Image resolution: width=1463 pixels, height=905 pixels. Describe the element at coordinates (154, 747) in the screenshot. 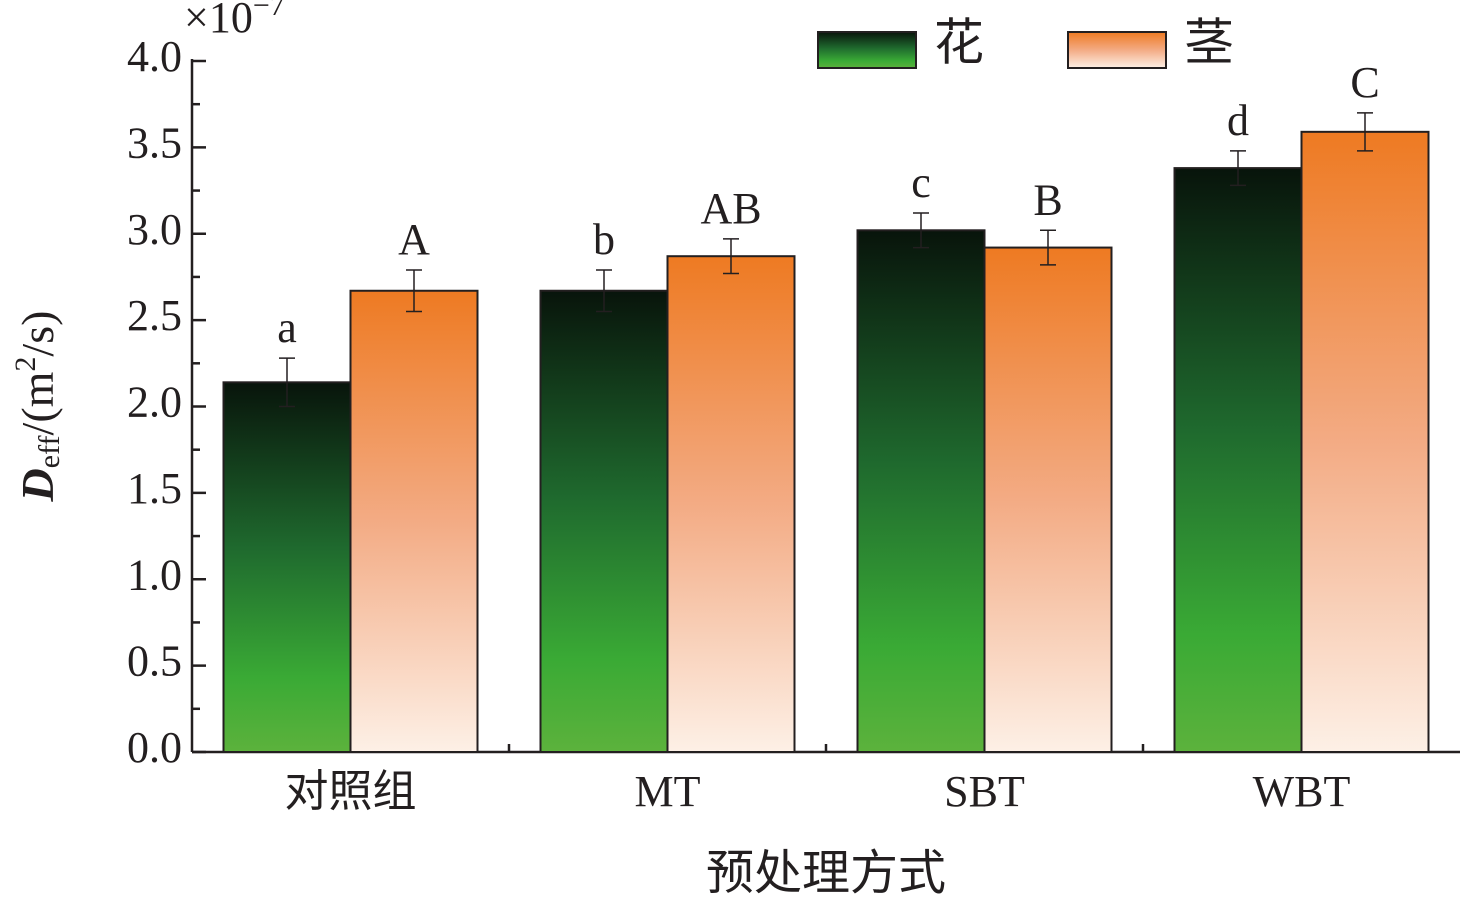

I see `y-tick-label: 0.0` at that location.